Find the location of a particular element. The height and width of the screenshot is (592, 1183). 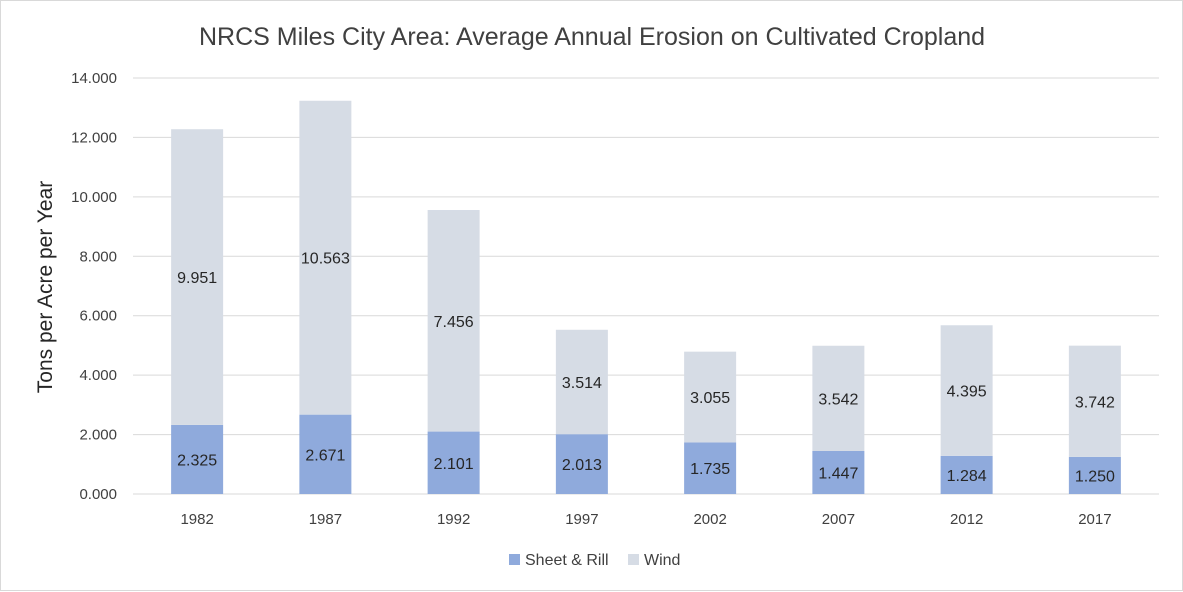

data-label: 2.101 is located at coordinates (454, 464).